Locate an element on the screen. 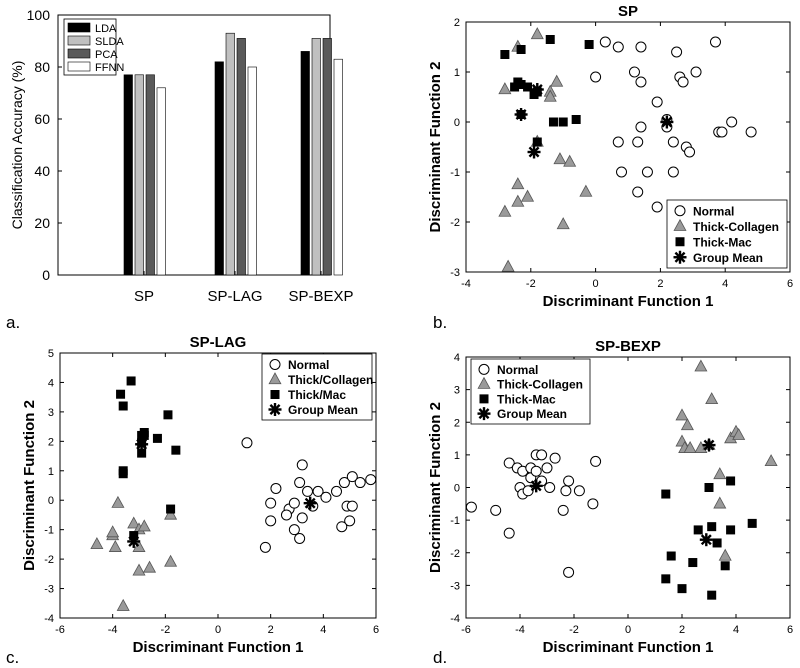 The height and width of the screenshot is (668, 800). y-axis-label: Discriminant Function 2 is located at coordinates (29, 485).